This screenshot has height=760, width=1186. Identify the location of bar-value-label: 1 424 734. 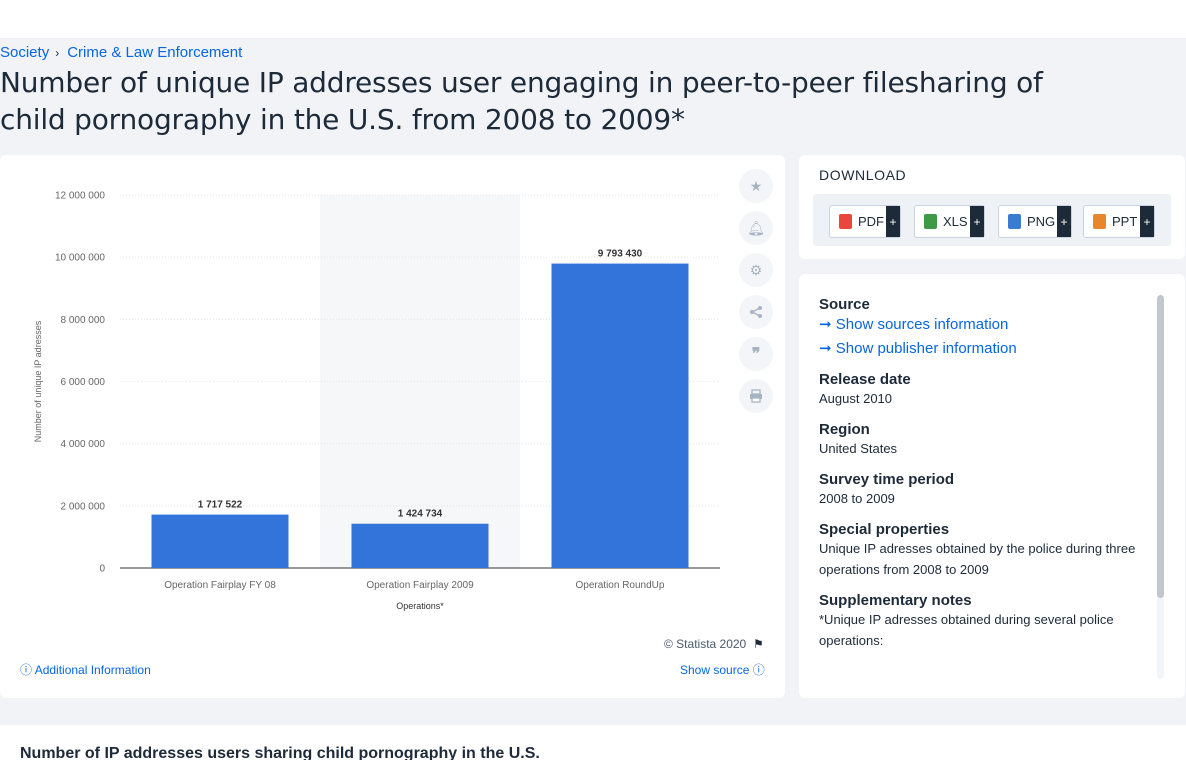
(420, 514).